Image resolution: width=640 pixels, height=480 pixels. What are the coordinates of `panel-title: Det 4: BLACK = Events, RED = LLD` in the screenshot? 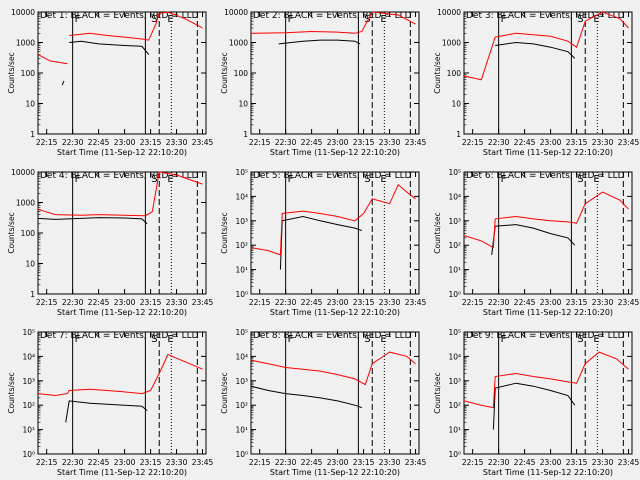 It's located at (119, 176).